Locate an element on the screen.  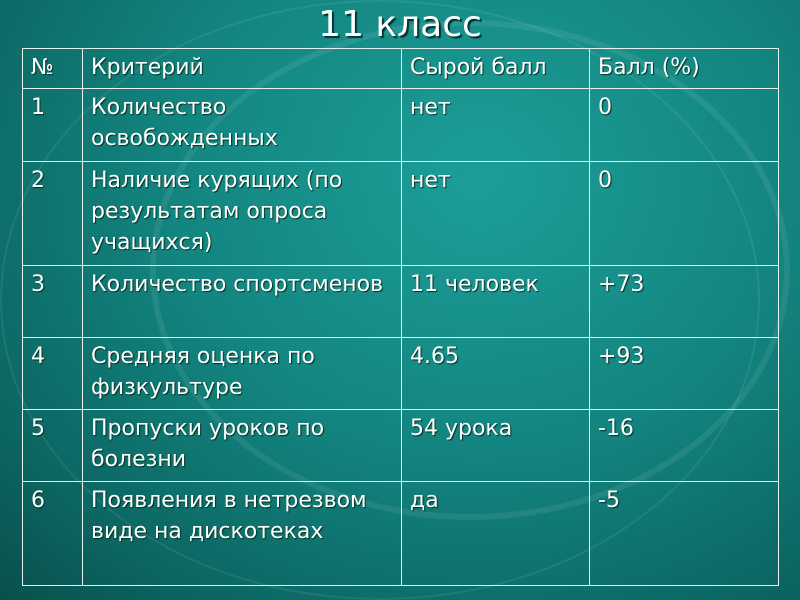
cell-score: +93 is located at coordinates (684, 373).